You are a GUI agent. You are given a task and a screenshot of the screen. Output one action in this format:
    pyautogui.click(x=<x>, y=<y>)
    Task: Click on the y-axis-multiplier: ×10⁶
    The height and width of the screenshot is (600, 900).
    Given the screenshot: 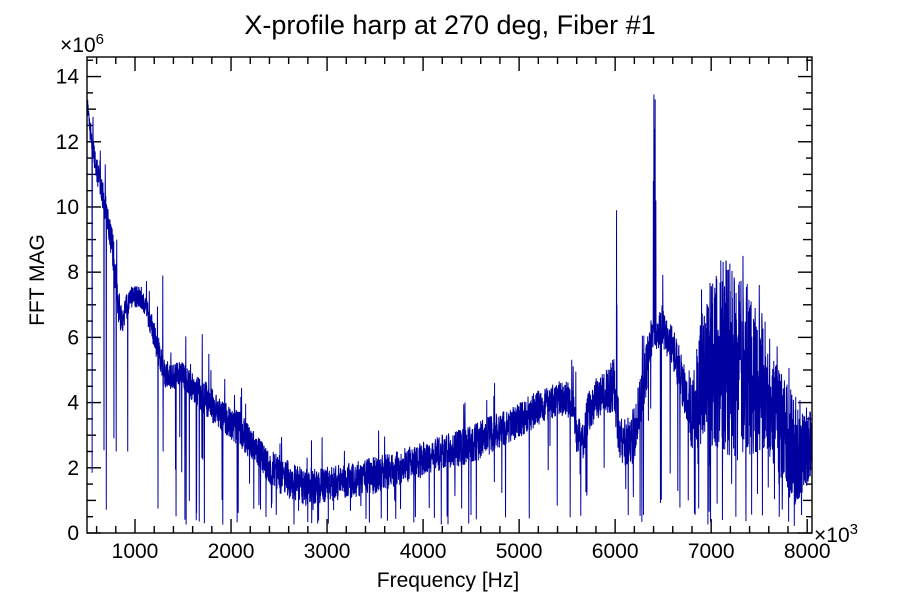 What is the action you would take?
    pyautogui.click(x=82, y=44)
    